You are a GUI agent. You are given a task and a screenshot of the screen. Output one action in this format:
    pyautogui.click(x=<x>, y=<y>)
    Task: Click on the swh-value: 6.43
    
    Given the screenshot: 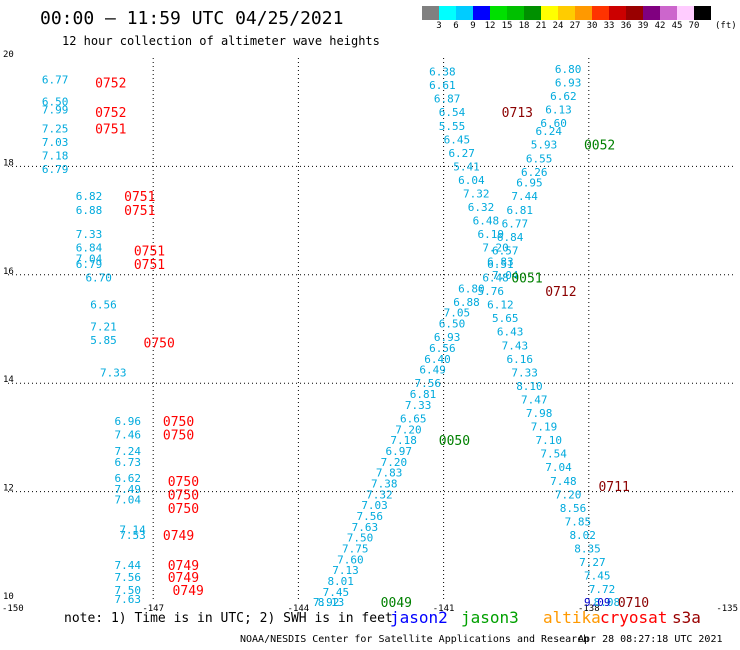 What is the action you would take?
    pyautogui.click(x=510, y=332)
    